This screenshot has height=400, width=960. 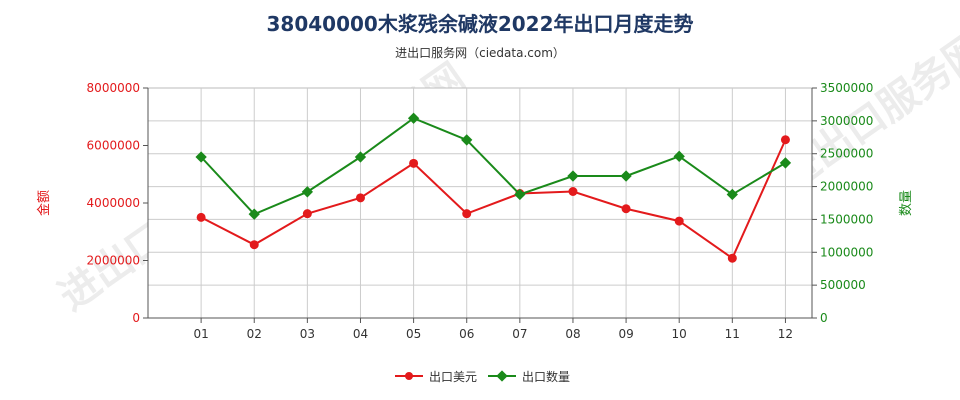 I want to click on y-left-tick-label: 4000000, so click(x=113, y=203).